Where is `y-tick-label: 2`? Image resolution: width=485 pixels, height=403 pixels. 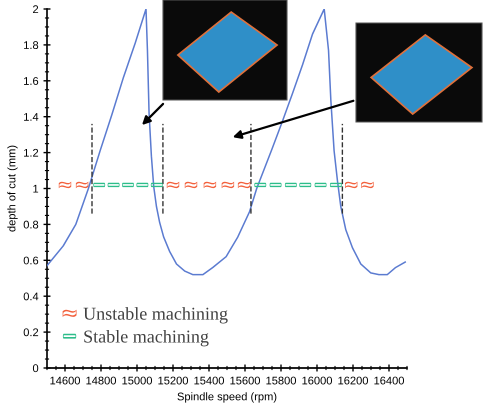 y-tick-label: 2 is located at coordinates (35, 9).